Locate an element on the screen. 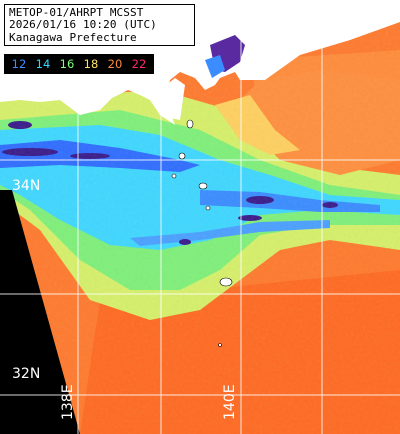 This screenshot has width=400, height=434. legend-label-12: 12 is located at coordinates (19, 64).